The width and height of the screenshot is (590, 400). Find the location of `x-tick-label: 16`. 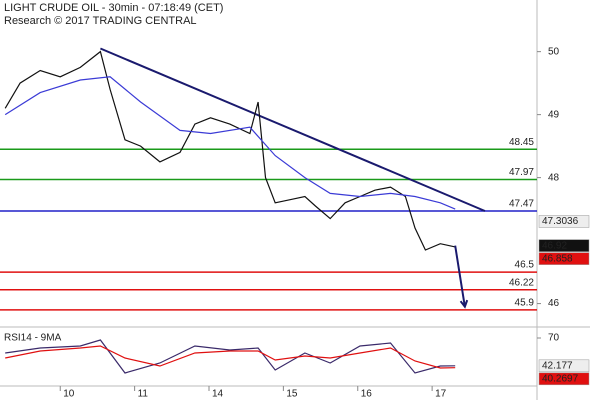

x-tick-label: 16 is located at coordinates (367, 394).